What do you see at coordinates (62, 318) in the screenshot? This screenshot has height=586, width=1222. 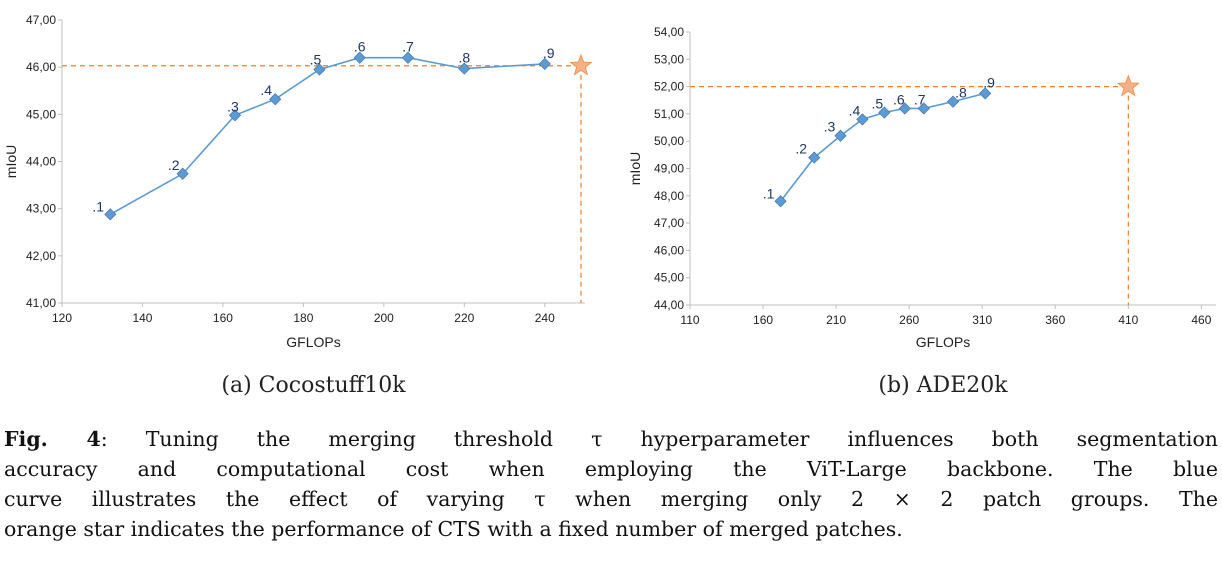 I see `x-tick-label: 120` at bounding box center [62, 318].